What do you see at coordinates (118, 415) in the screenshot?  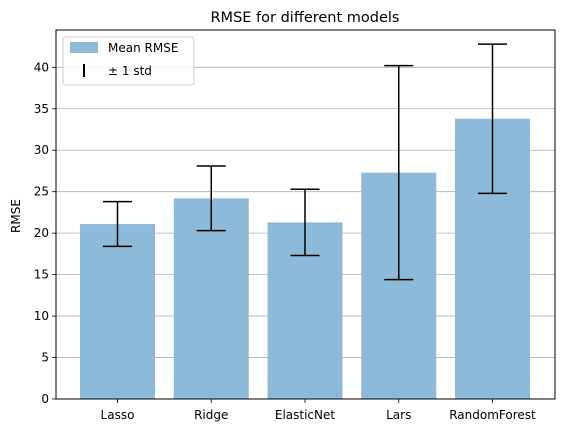 I see `x-tick-label: Lasso` at bounding box center [118, 415].